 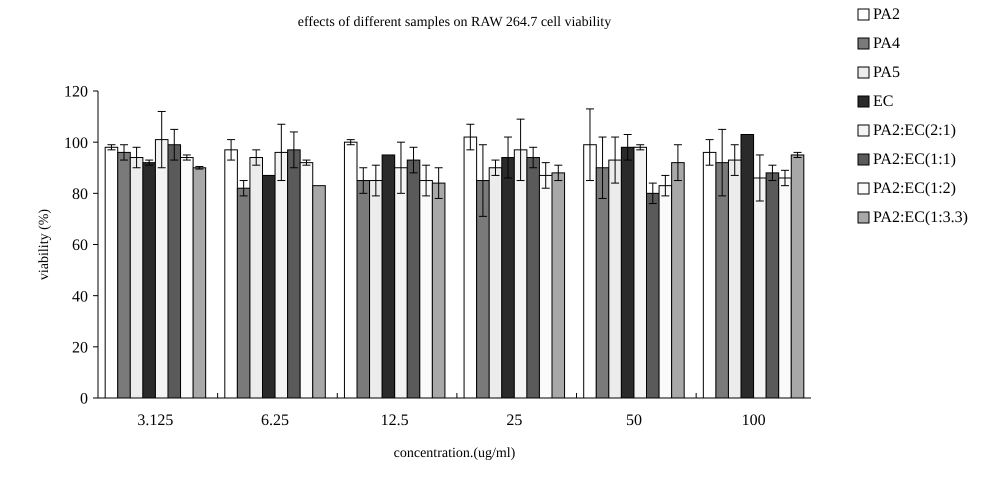 What do you see at coordinates (76, 92) in the screenshot?
I see `y-tick-label: 120` at bounding box center [76, 92].